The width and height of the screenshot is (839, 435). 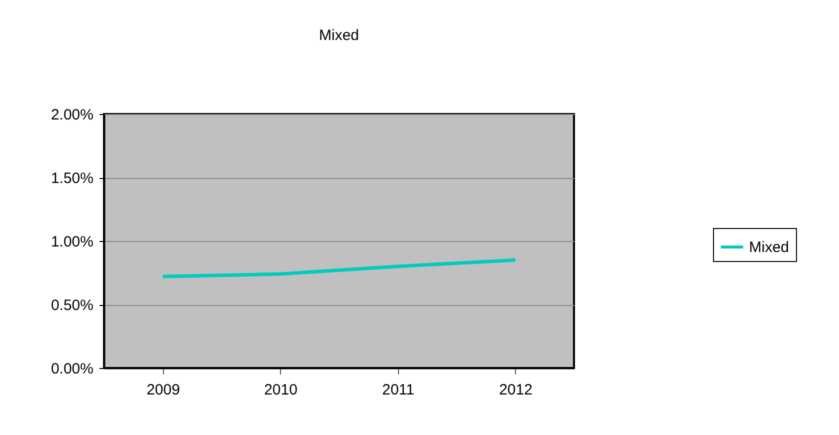 I want to click on legend-label: Mixed, so click(x=769, y=247).